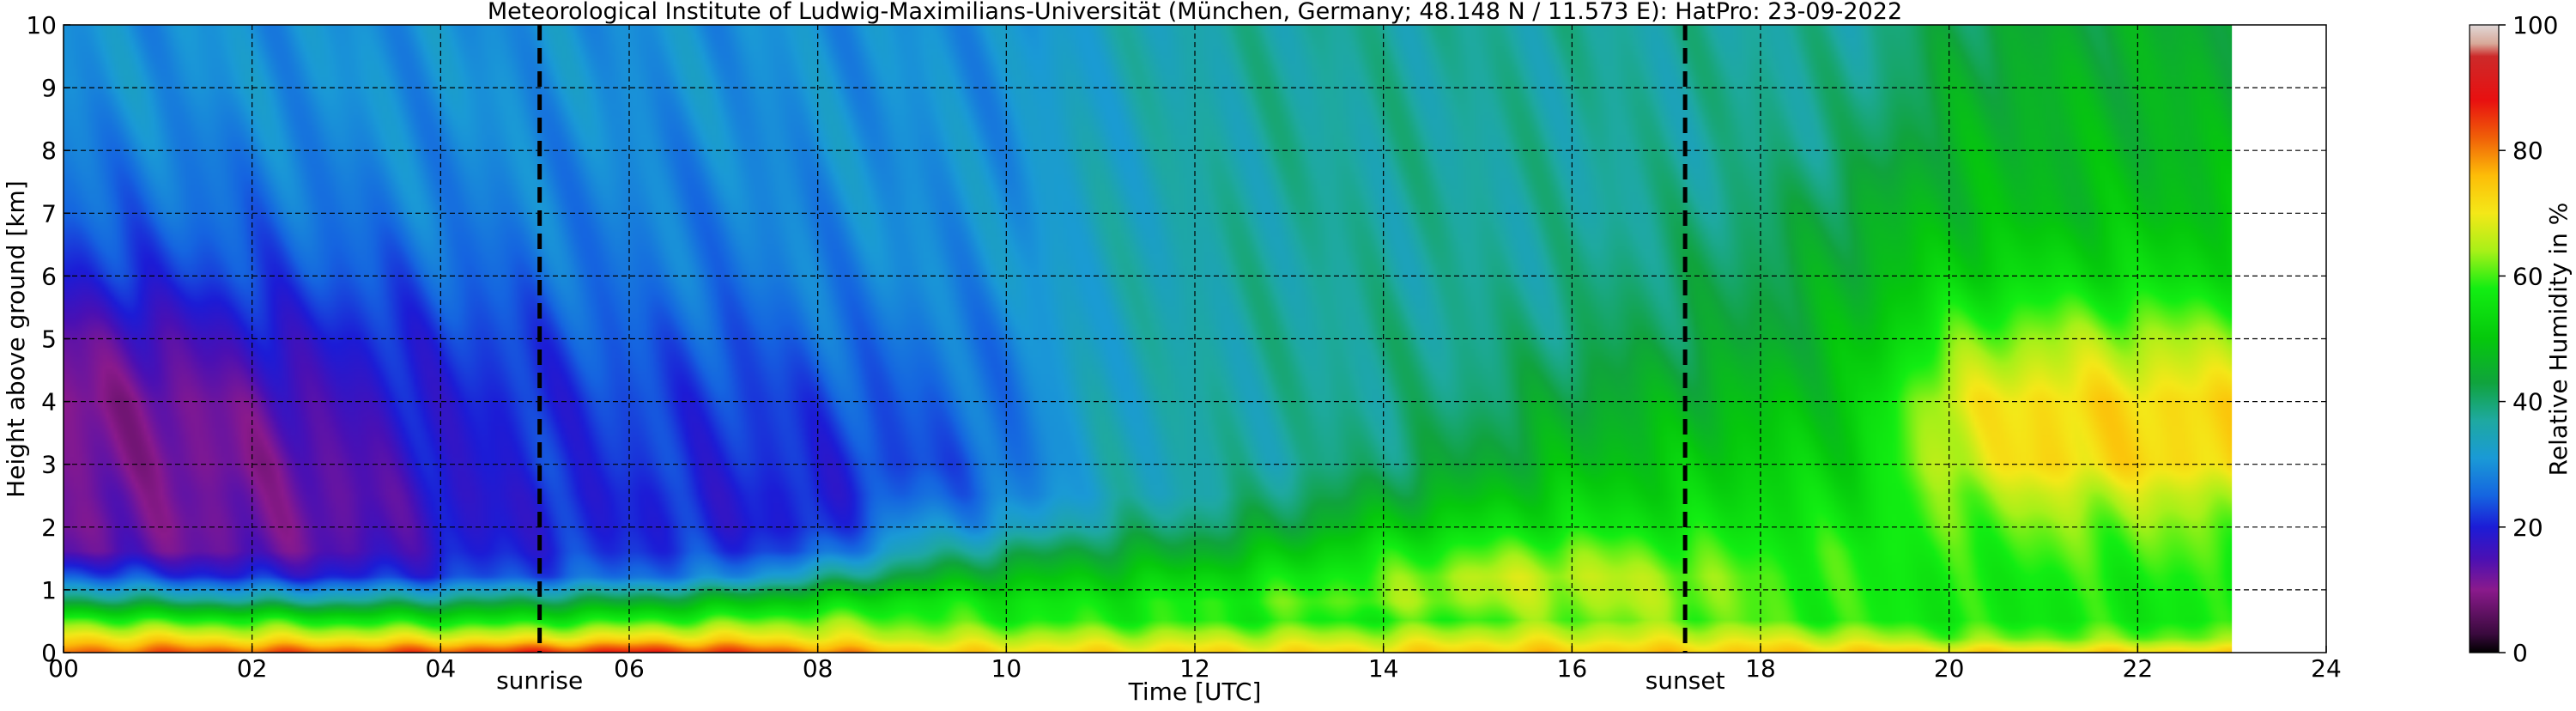 The image size is (2576, 711). I want to click on colorbar-tick-label: 80, so click(2527, 151).